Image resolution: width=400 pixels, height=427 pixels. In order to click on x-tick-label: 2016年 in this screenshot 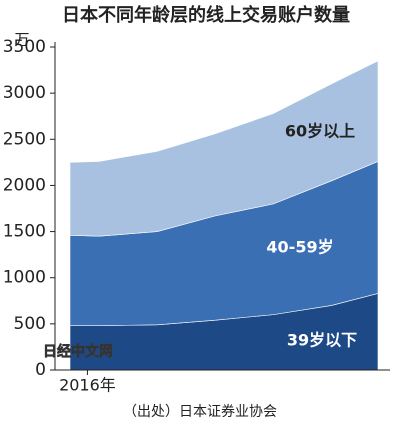, I will do `click(87, 385)`.